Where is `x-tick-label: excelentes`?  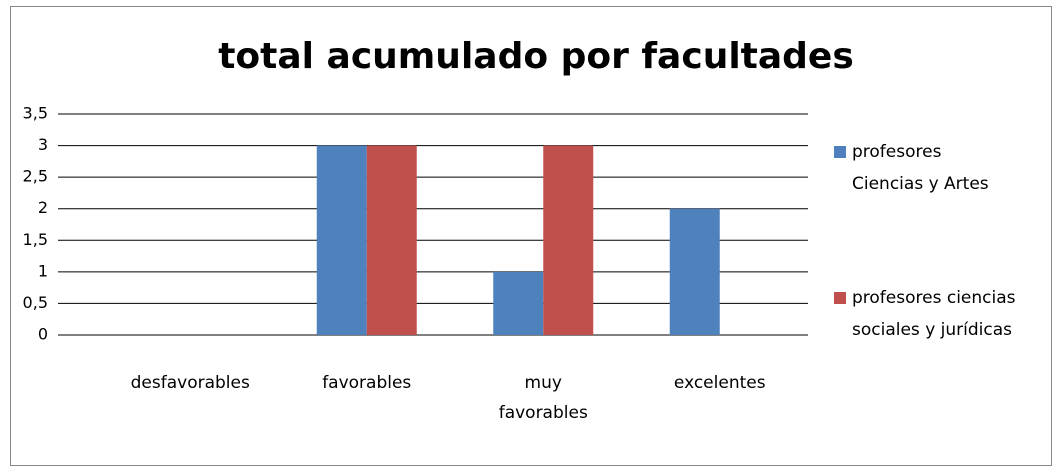
x-tick-label: excelentes is located at coordinates (720, 383).